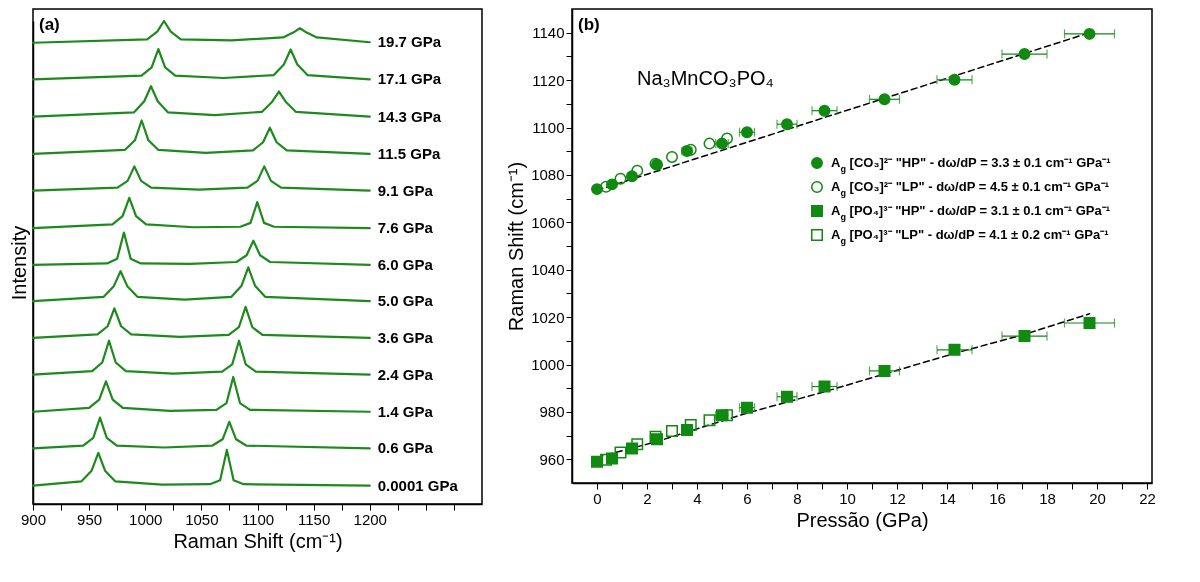  I want to click on y-axis-title: Raman Shift (cm⁻¹), so click(516, 246).